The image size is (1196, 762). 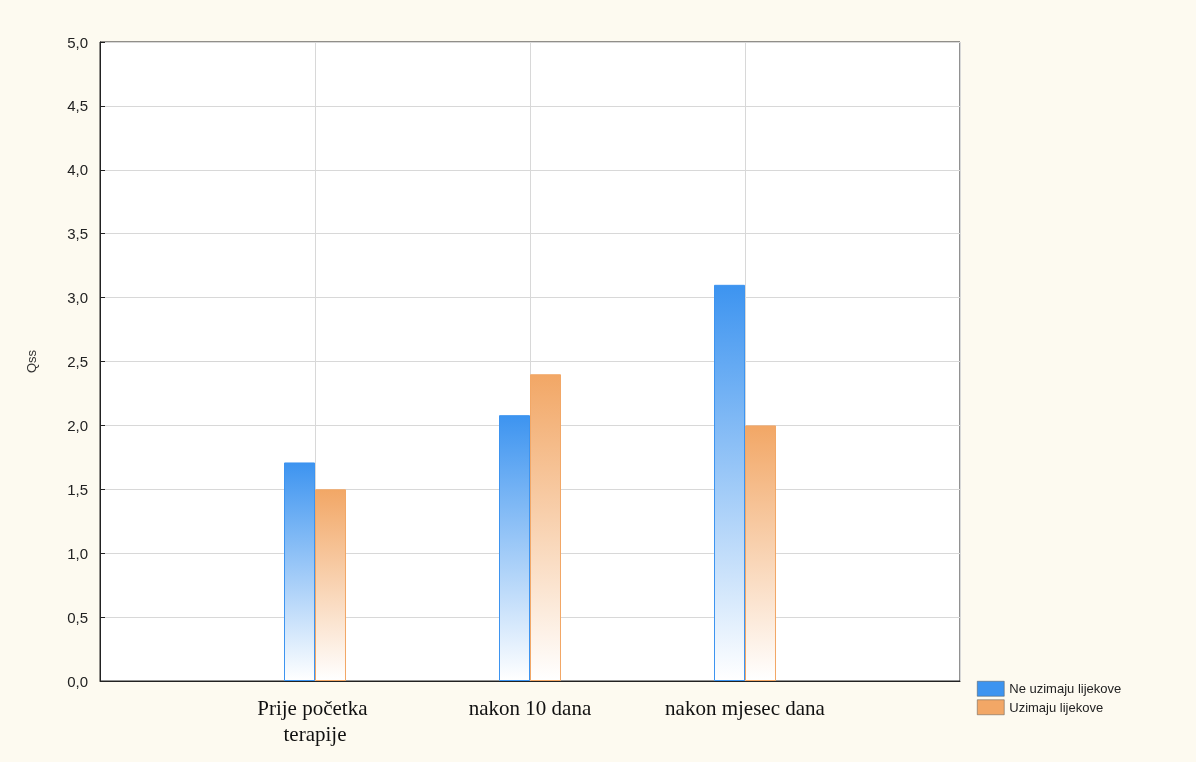 What do you see at coordinates (77, 425) in the screenshot?
I see `y-tick-label: 2,0` at bounding box center [77, 425].